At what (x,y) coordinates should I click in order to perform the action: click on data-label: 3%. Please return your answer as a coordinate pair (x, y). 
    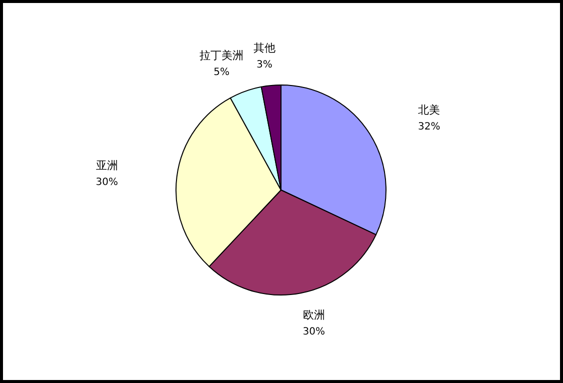
    Looking at the image, I should click on (264, 65).